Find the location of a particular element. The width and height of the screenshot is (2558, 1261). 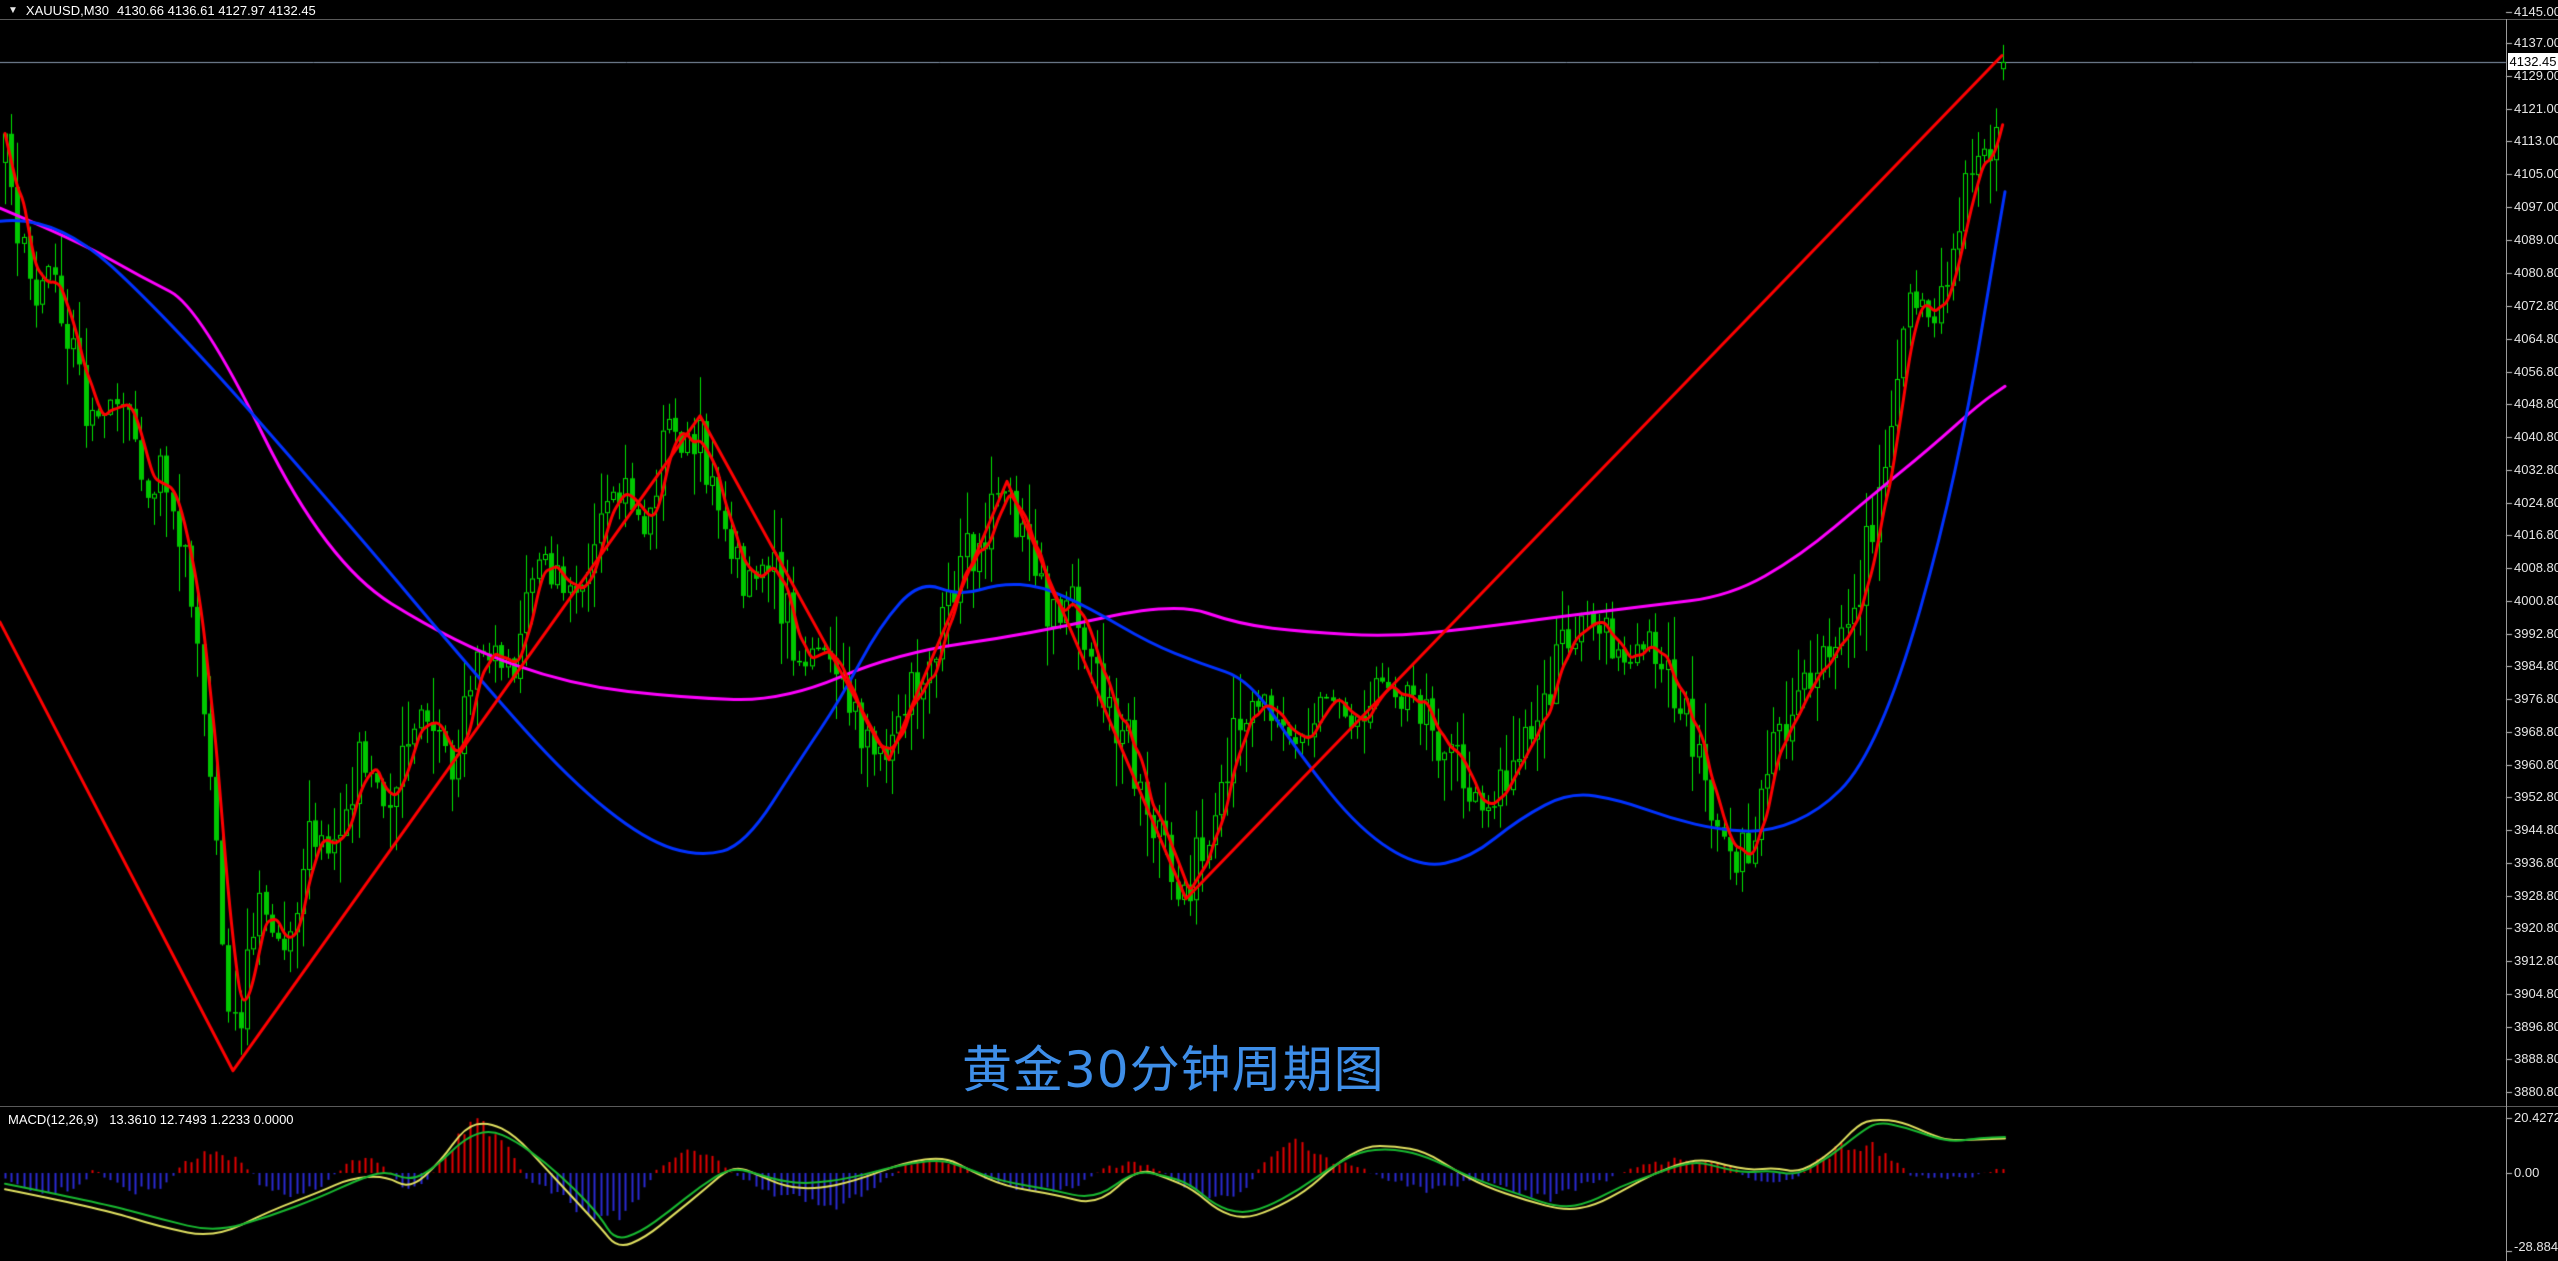

macd-window-separator is located at coordinates (1279, 1106).